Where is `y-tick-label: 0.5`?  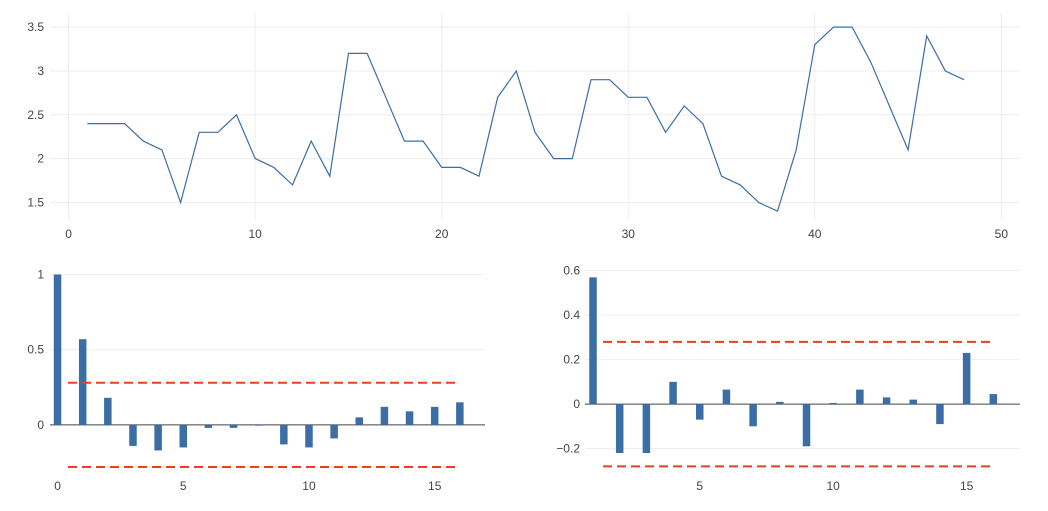
y-tick-label: 0.5 is located at coordinates (35, 350).